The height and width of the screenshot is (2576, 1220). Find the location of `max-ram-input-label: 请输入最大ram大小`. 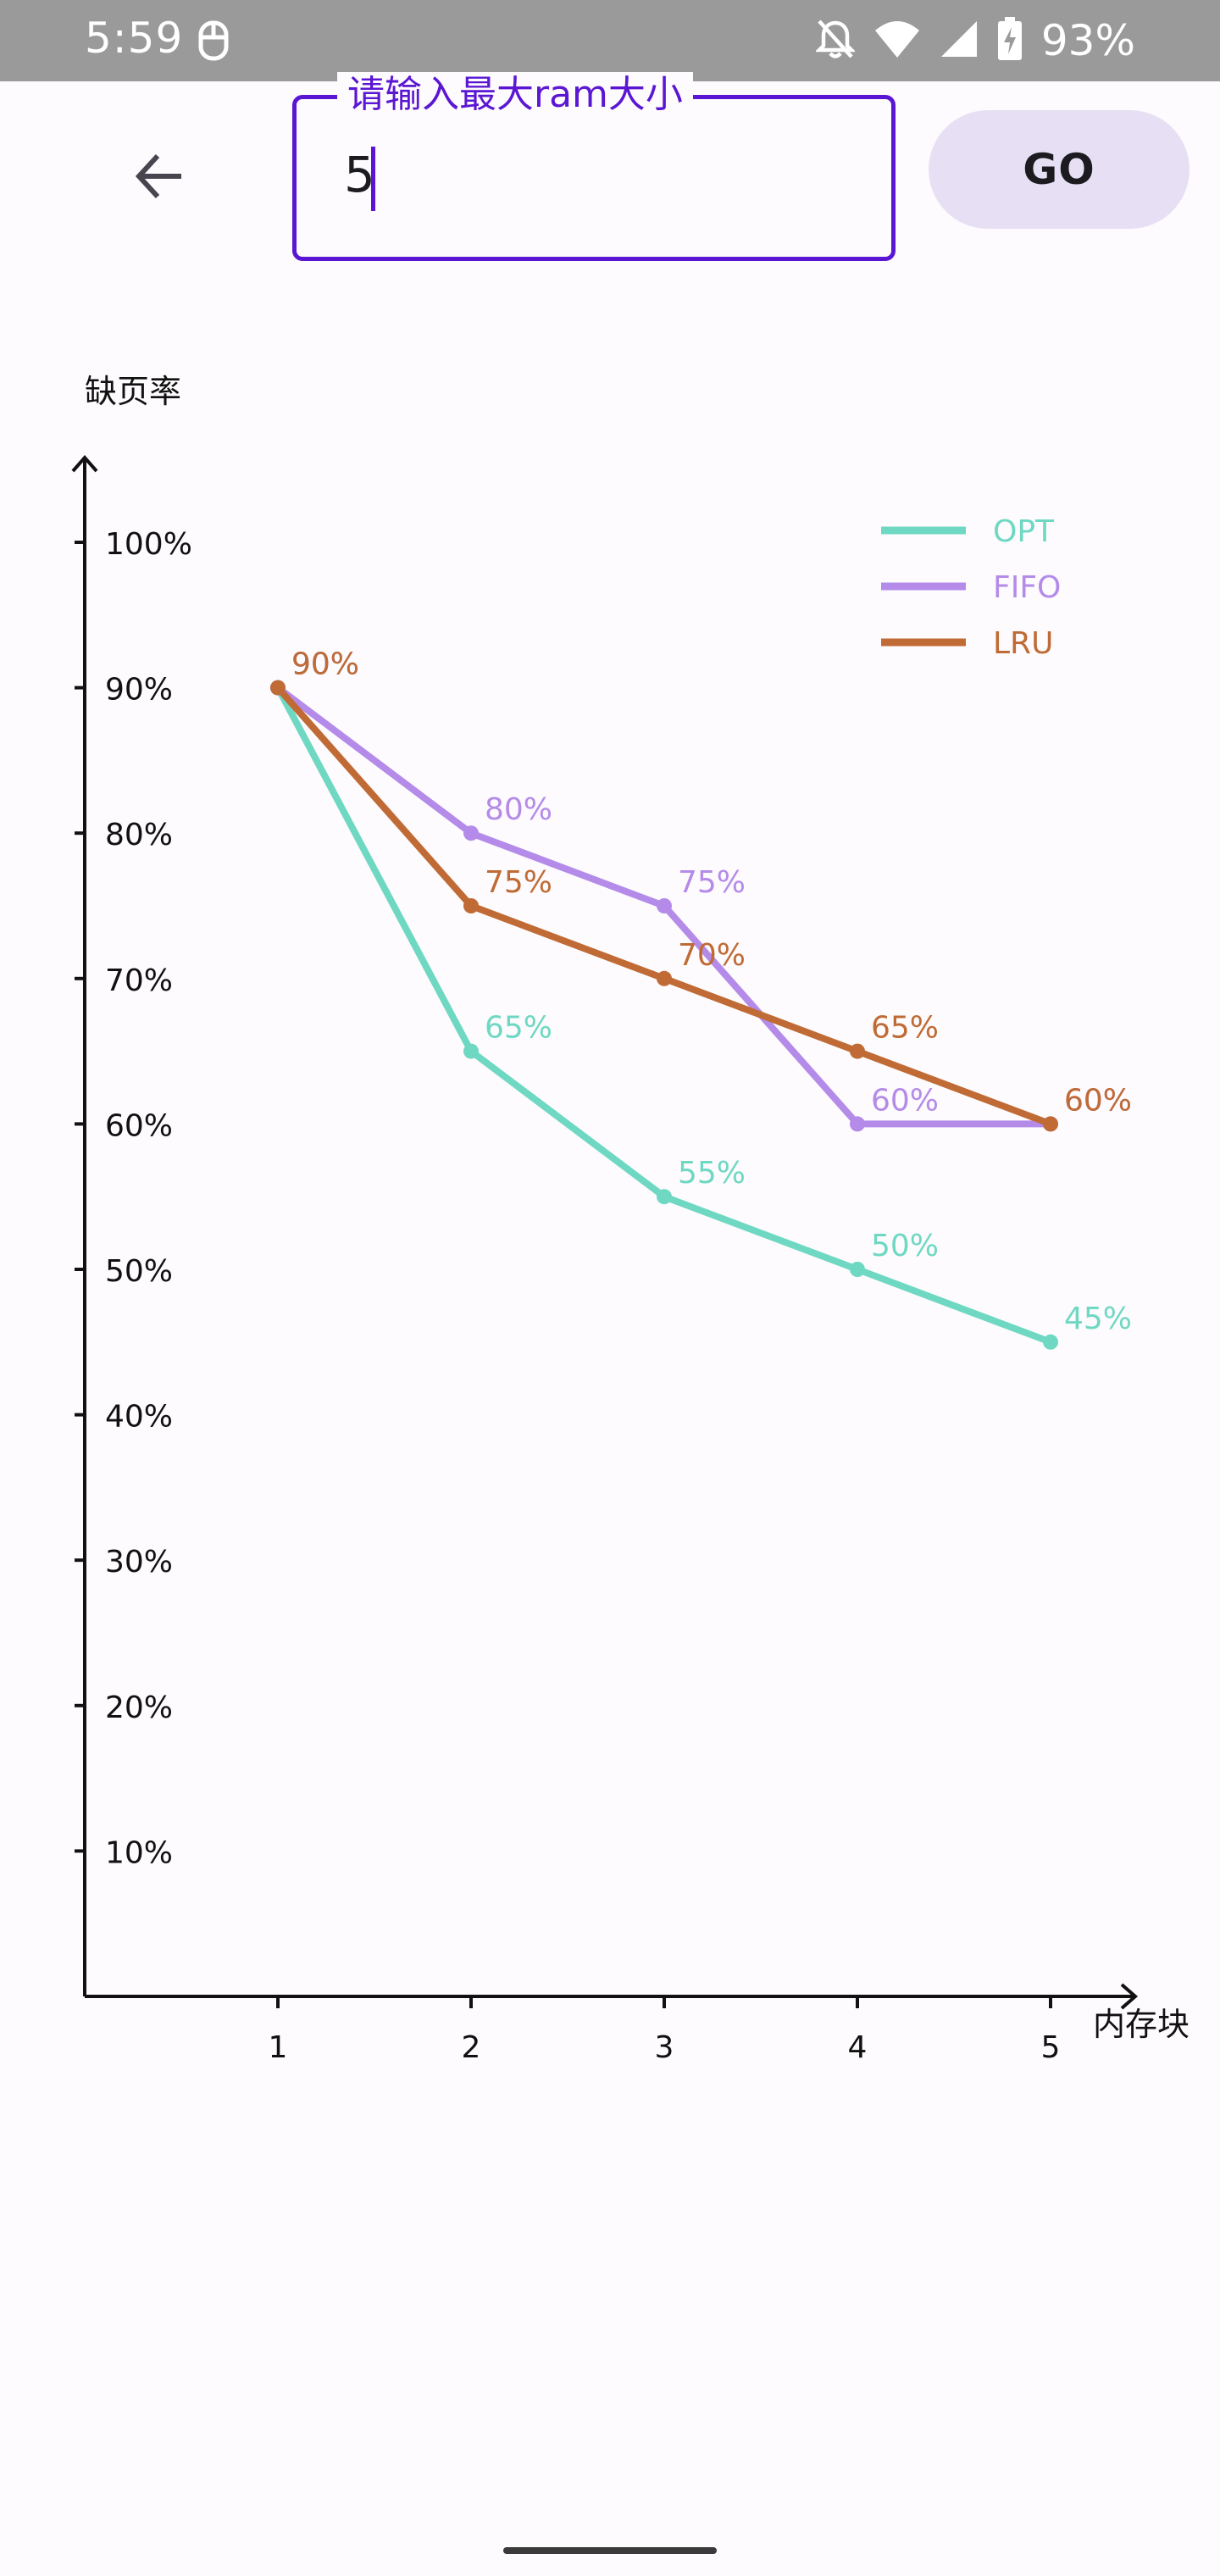

max-ram-input-label: 请输入最大ram大小 is located at coordinates (515, 95).